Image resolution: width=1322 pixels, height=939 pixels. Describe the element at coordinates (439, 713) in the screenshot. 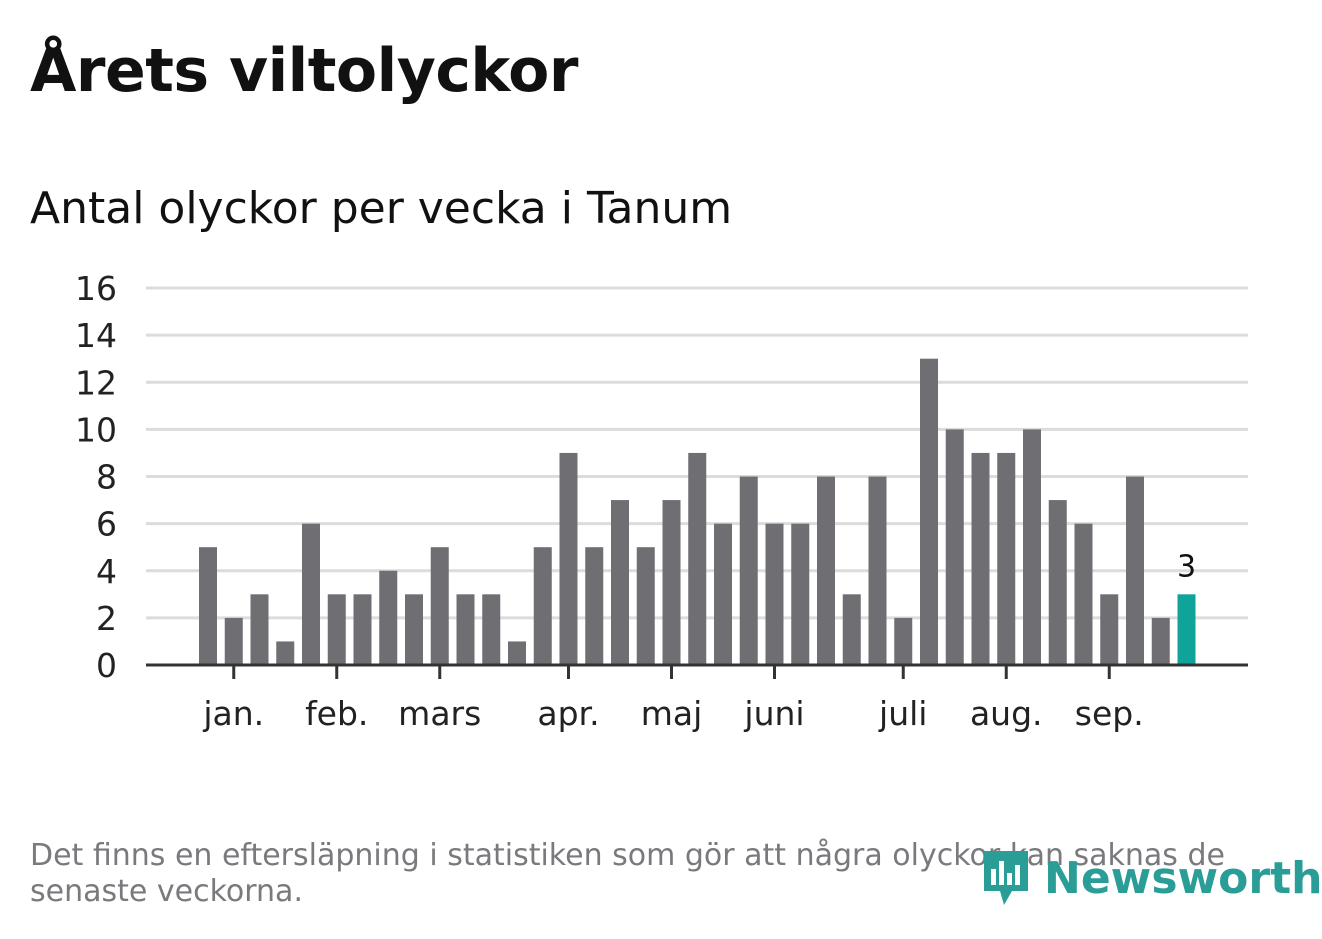

I see `x-tick-label-mars: mars` at that location.